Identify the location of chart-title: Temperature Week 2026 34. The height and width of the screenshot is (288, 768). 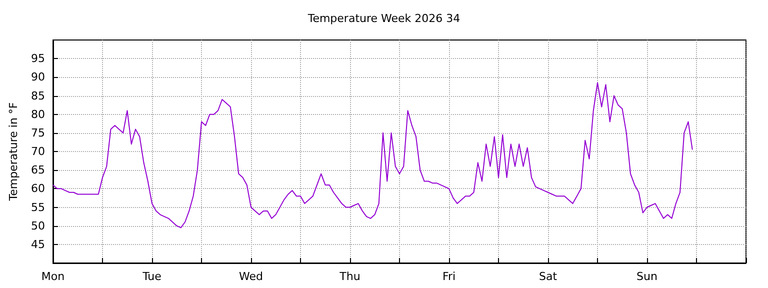
(383, 18).